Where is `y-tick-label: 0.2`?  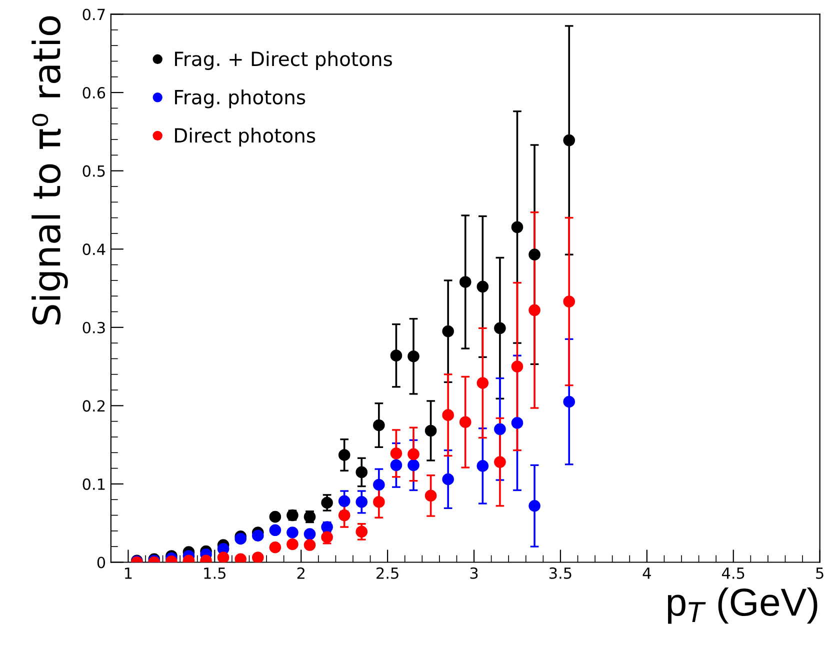 y-tick-label: 0.2 is located at coordinates (93, 406).